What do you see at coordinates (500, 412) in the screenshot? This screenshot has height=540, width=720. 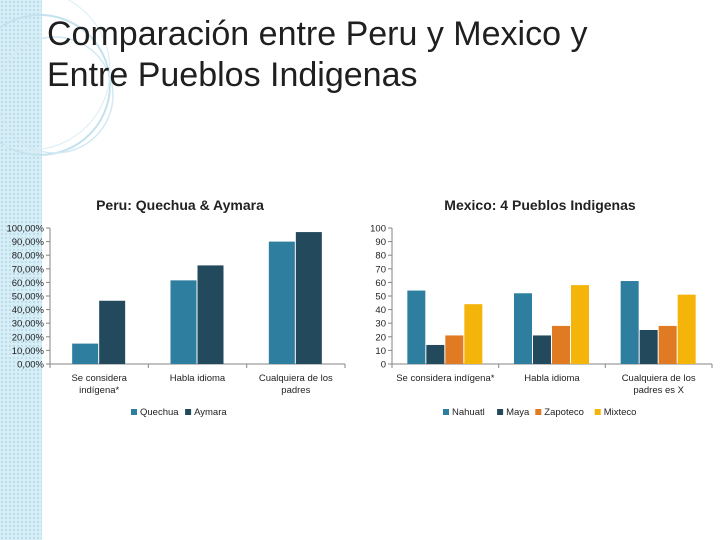 I see `legend-swatch-maya` at bounding box center [500, 412].